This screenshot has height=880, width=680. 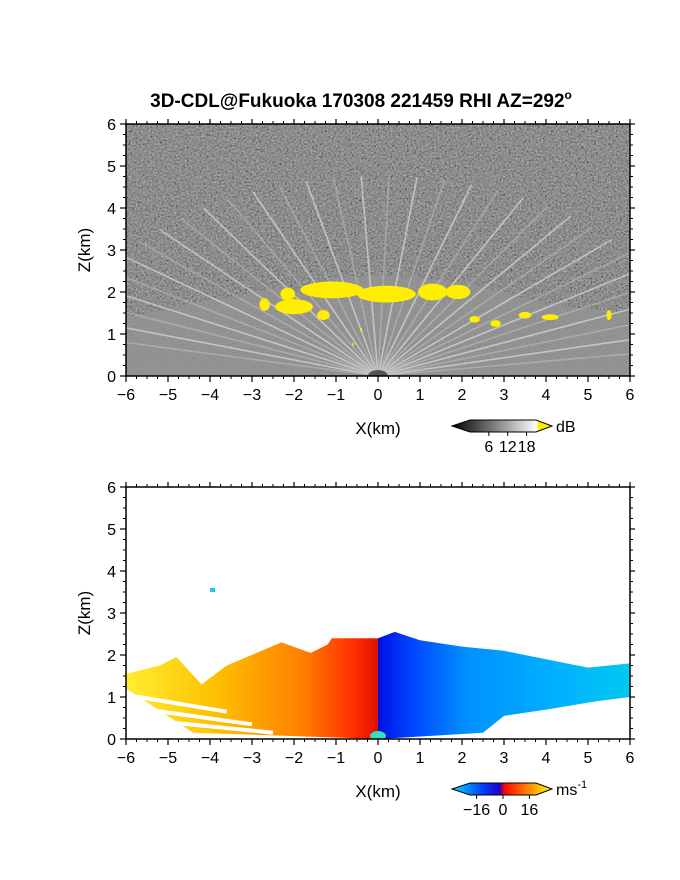 What do you see at coordinates (503, 810) in the screenshot?
I see `bottom-colorbar-tick-label: 0` at bounding box center [503, 810].